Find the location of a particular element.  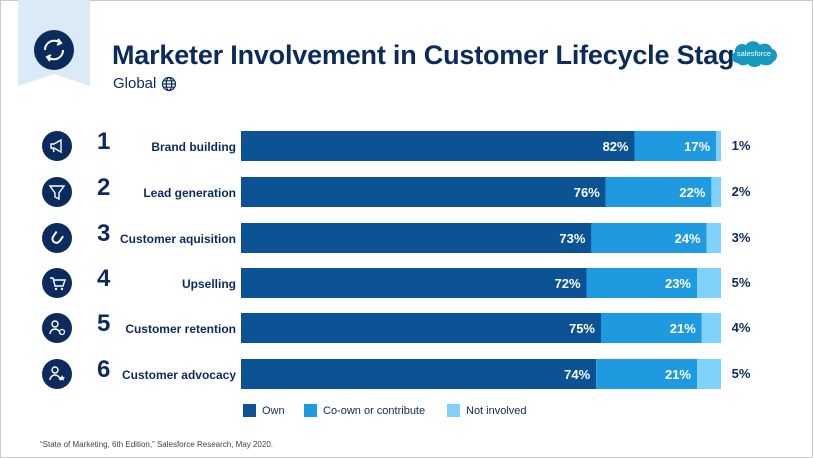

magnet-icon is located at coordinates (57, 238).